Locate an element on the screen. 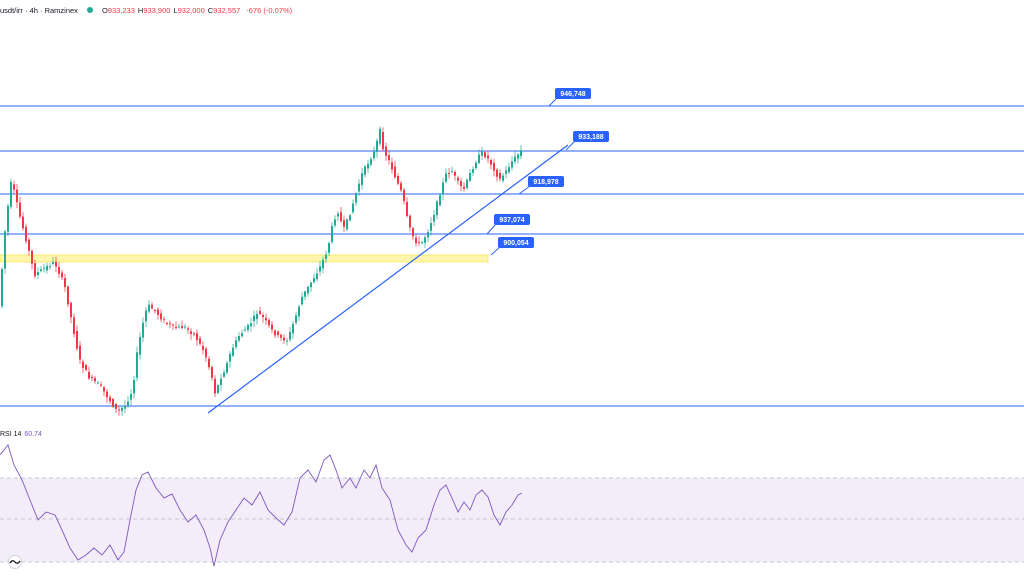 This screenshot has height=576, width=1024. price-label: 946,748 is located at coordinates (569, 97).